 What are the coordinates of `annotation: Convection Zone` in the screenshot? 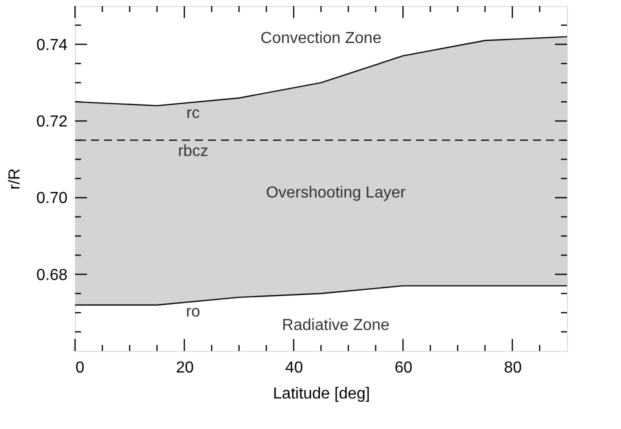 It's located at (321, 39).